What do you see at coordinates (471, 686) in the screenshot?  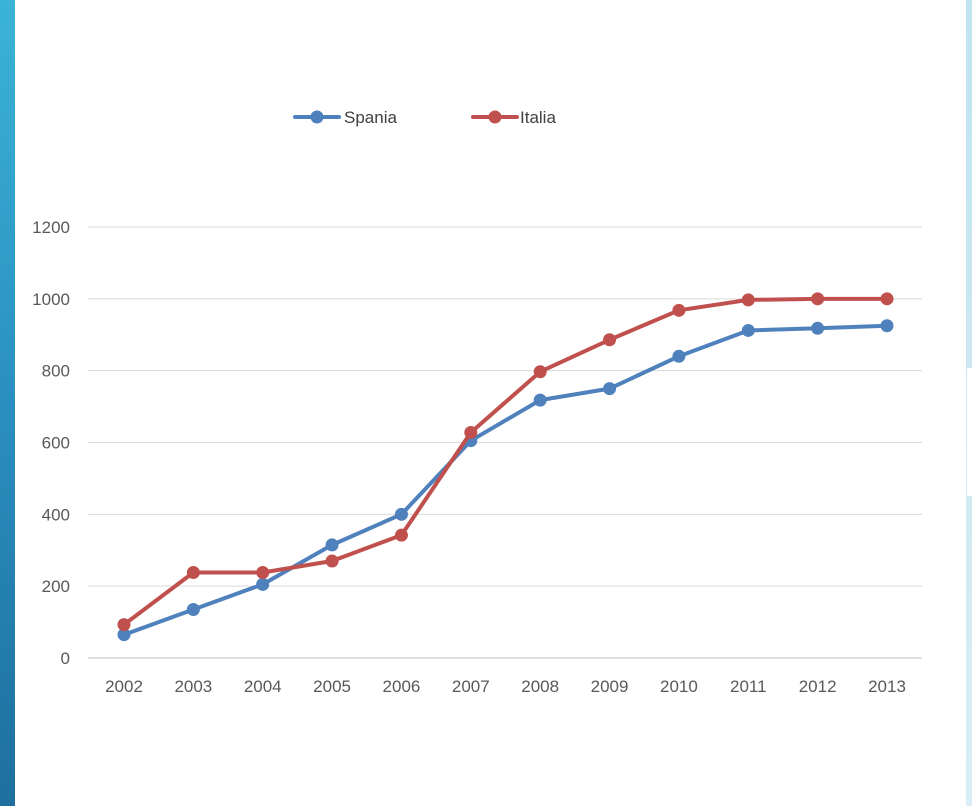 I see `x-tick-label: 2007` at bounding box center [471, 686].